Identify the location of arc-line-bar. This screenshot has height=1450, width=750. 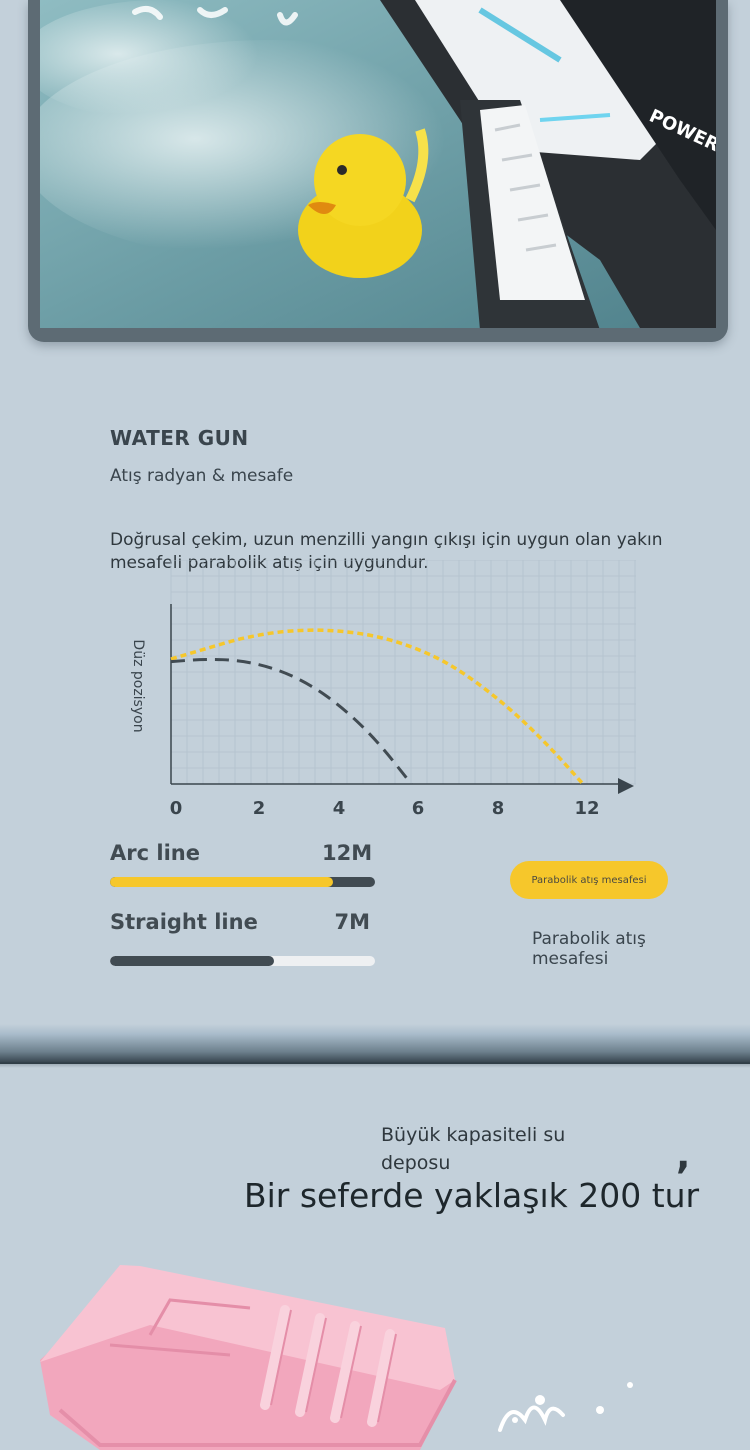
(242, 882).